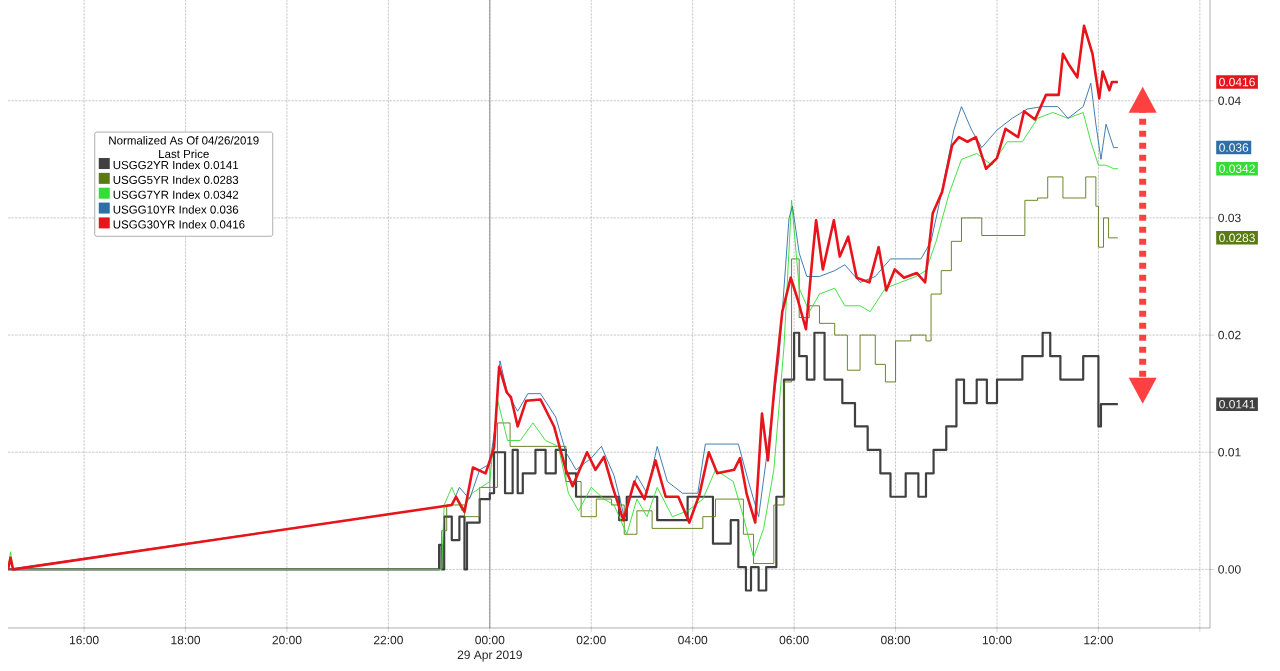 The width and height of the screenshot is (1280, 671). I want to click on x-tick-label: 20:00, so click(287, 640).